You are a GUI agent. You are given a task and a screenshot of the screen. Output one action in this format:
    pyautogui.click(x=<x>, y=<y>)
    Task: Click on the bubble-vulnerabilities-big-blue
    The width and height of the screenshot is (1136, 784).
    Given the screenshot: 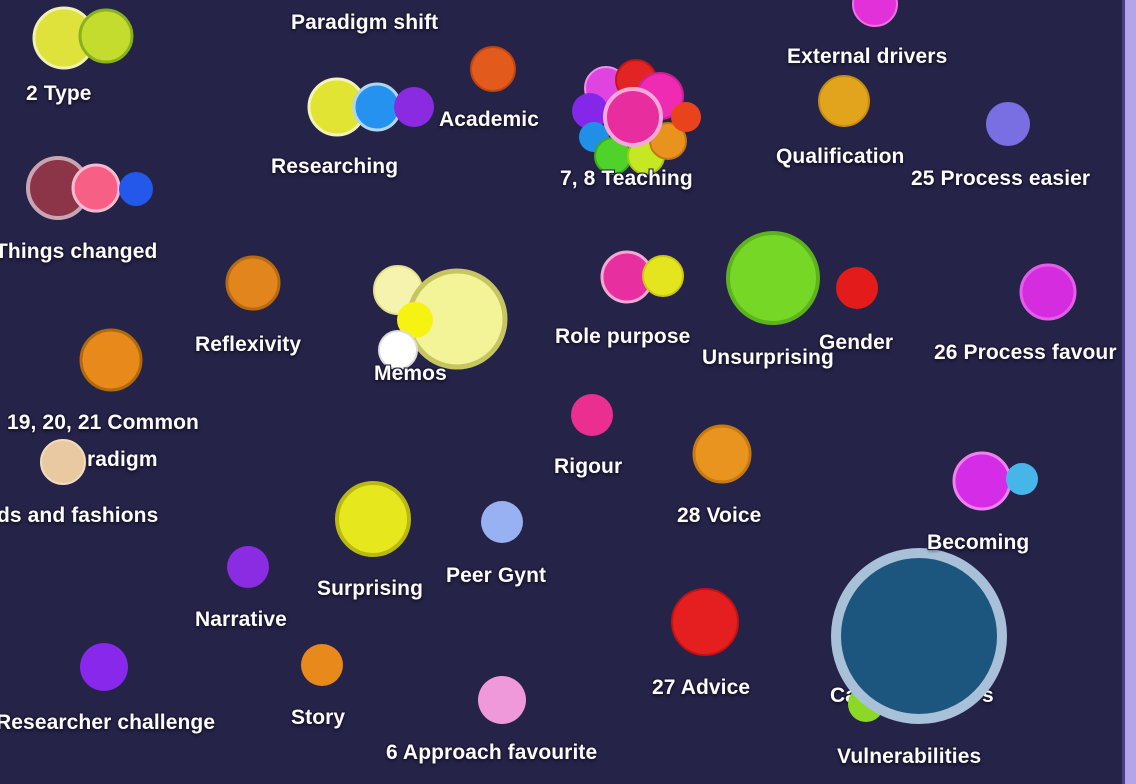 What is the action you would take?
    pyautogui.click(x=919, y=636)
    